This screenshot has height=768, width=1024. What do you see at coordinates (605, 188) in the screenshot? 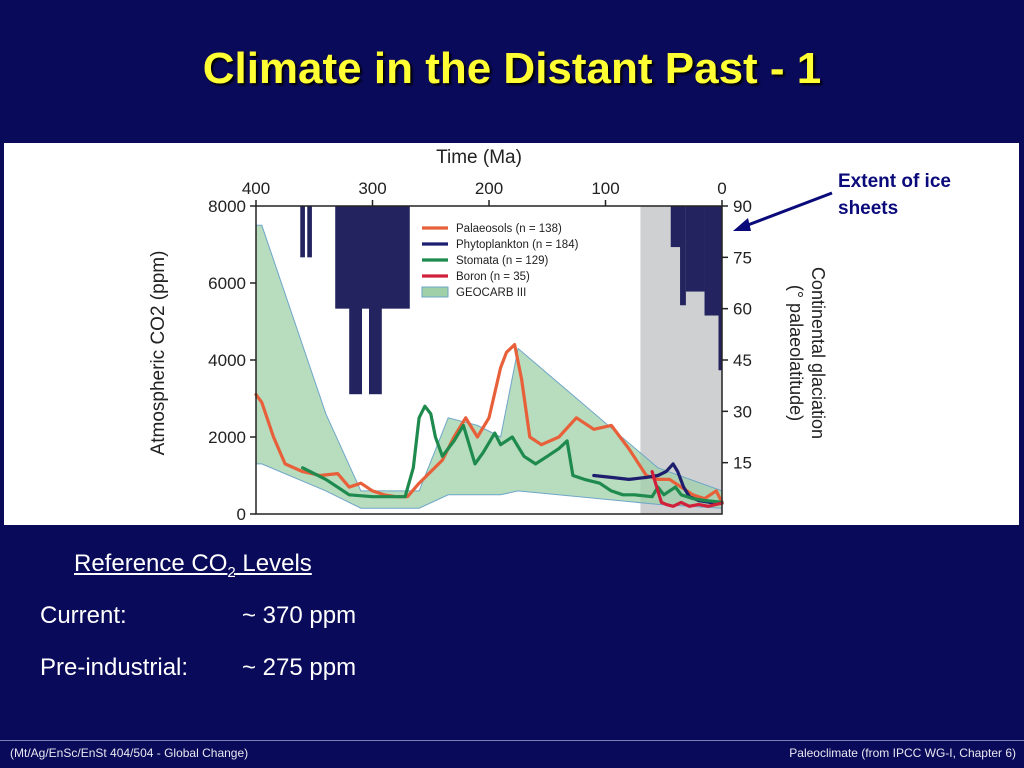
I see `x-tick-label: 100` at bounding box center [605, 188].